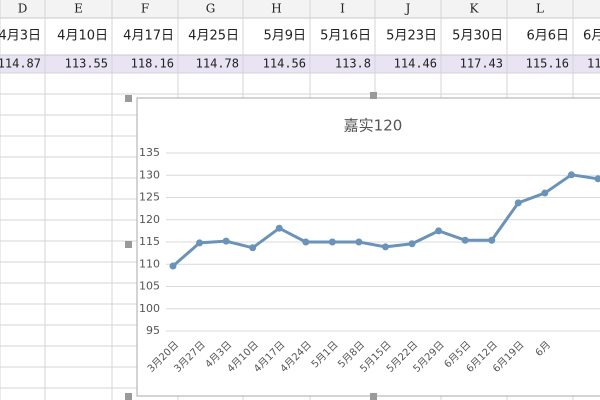 The image size is (600, 400). I want to click on column-letter: G, so click(211, 9).